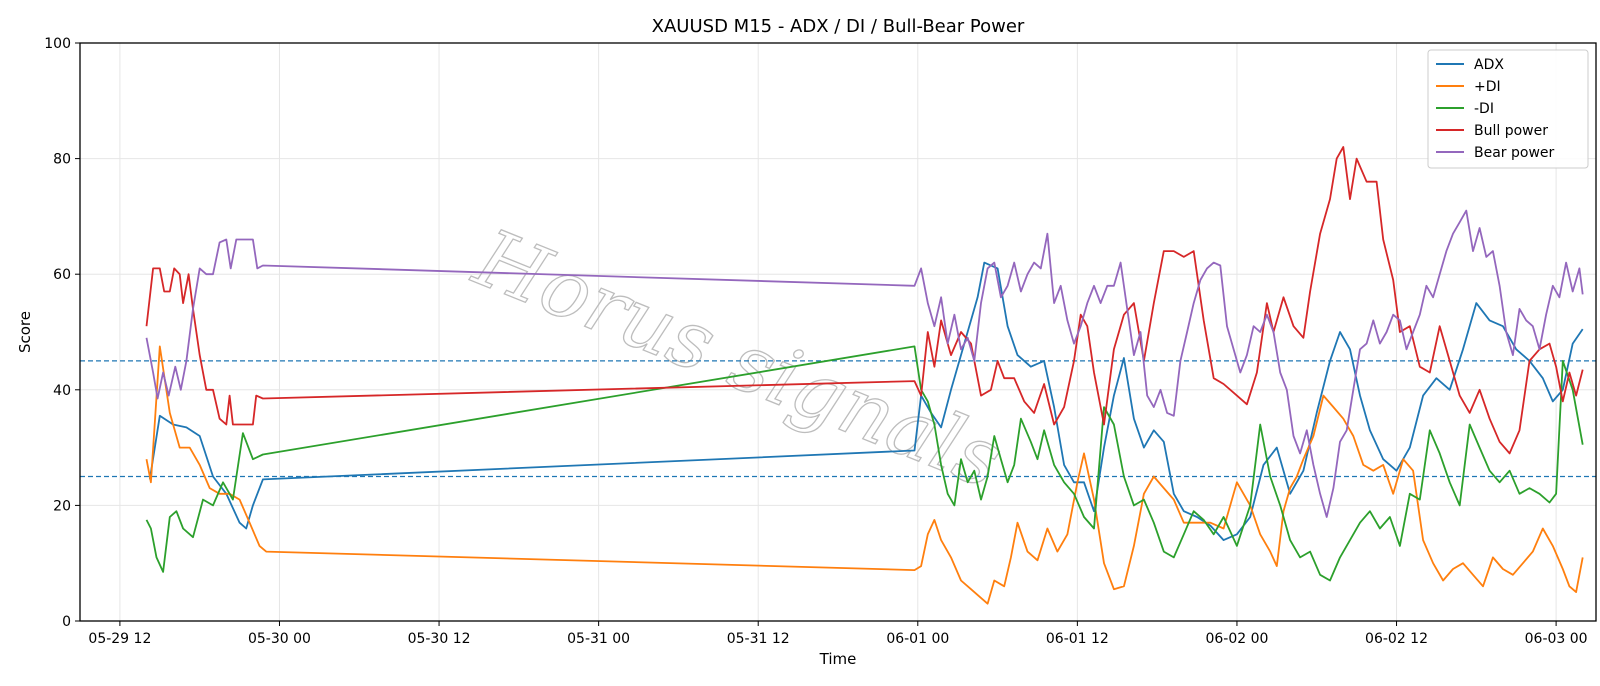 Image resolution: width=1600 pixels, height=686 pixels. What do you see at coordinates (25, 332) in the screenshot?
I see `y-axis-label: Score` at bounding box center [25, 332].